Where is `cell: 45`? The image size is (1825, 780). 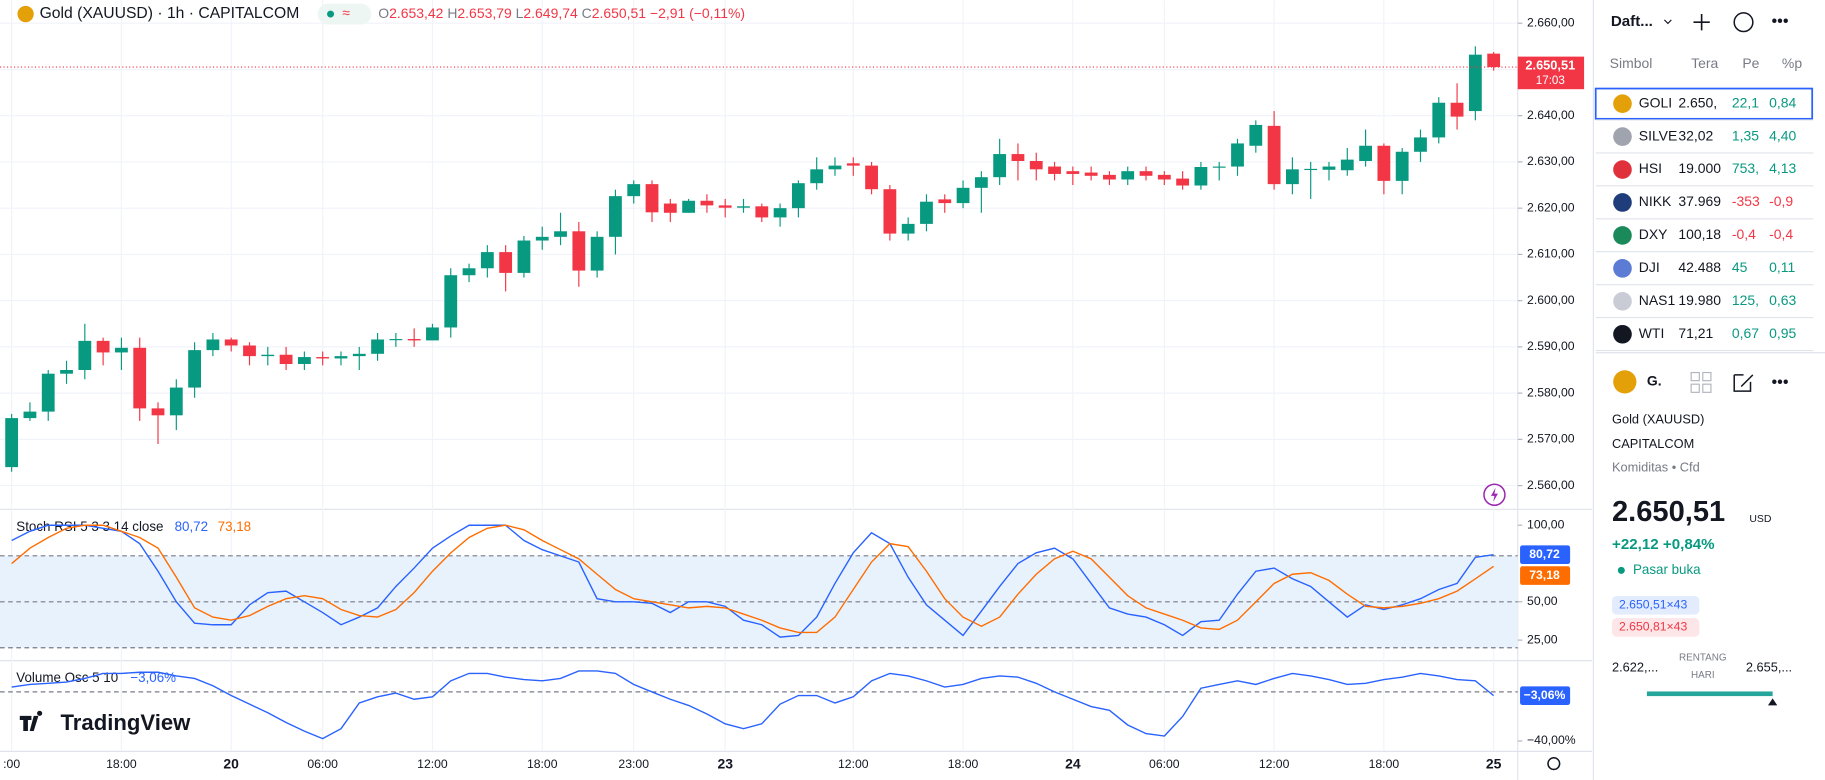 cell: 45 is located at coordinates (1740, 267).